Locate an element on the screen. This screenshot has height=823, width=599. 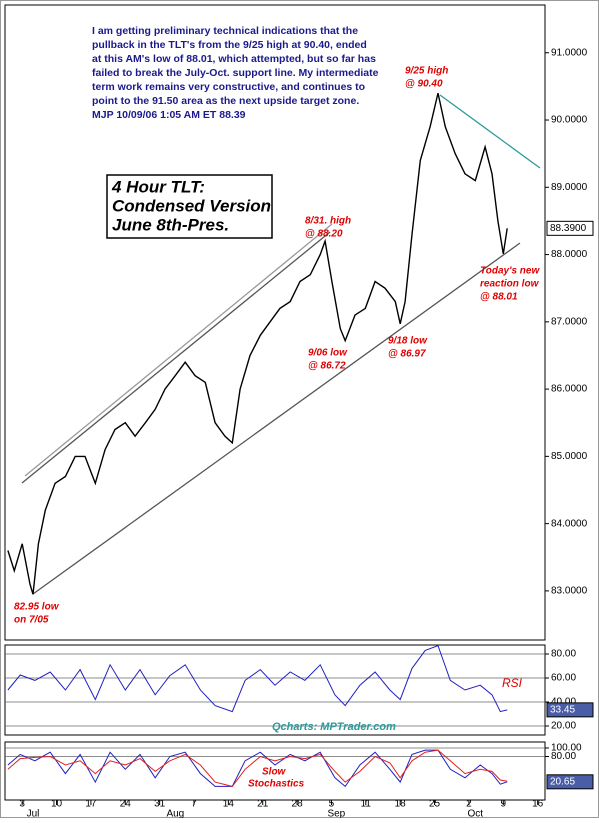
chart-title: Condensed Version is located at coordinates (191, 205).